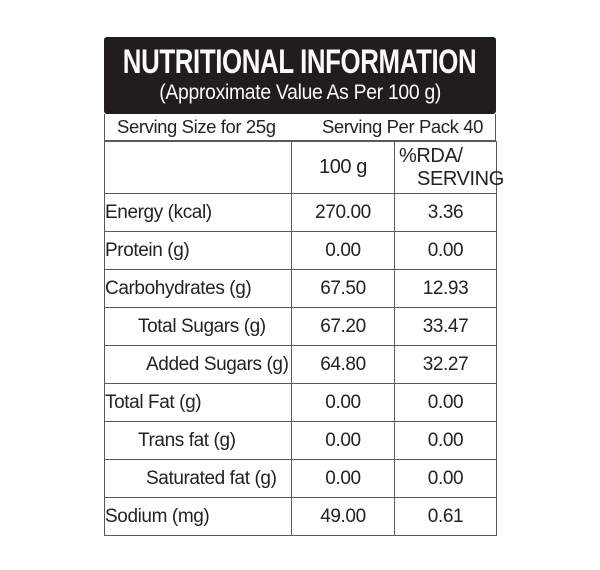  Describe the element at coordinates (343, 167) in the screenshot. I see `per-100g-column-header: 100 g` at that location.